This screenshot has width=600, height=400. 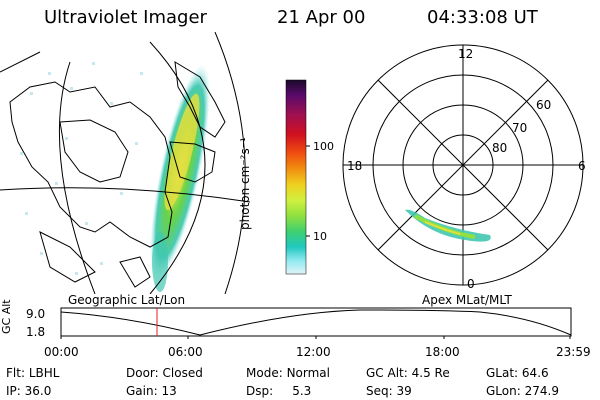 I want to click on time-label: 04:33:08 UT, so click(x=482, y=17).